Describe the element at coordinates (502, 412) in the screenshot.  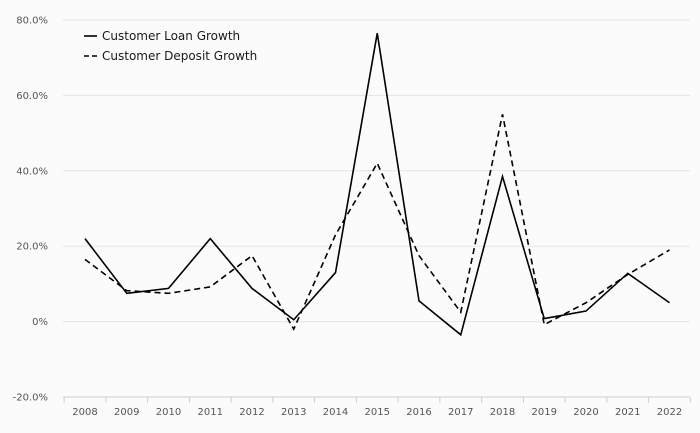
I see `x-tick-label: 2018` at that location.